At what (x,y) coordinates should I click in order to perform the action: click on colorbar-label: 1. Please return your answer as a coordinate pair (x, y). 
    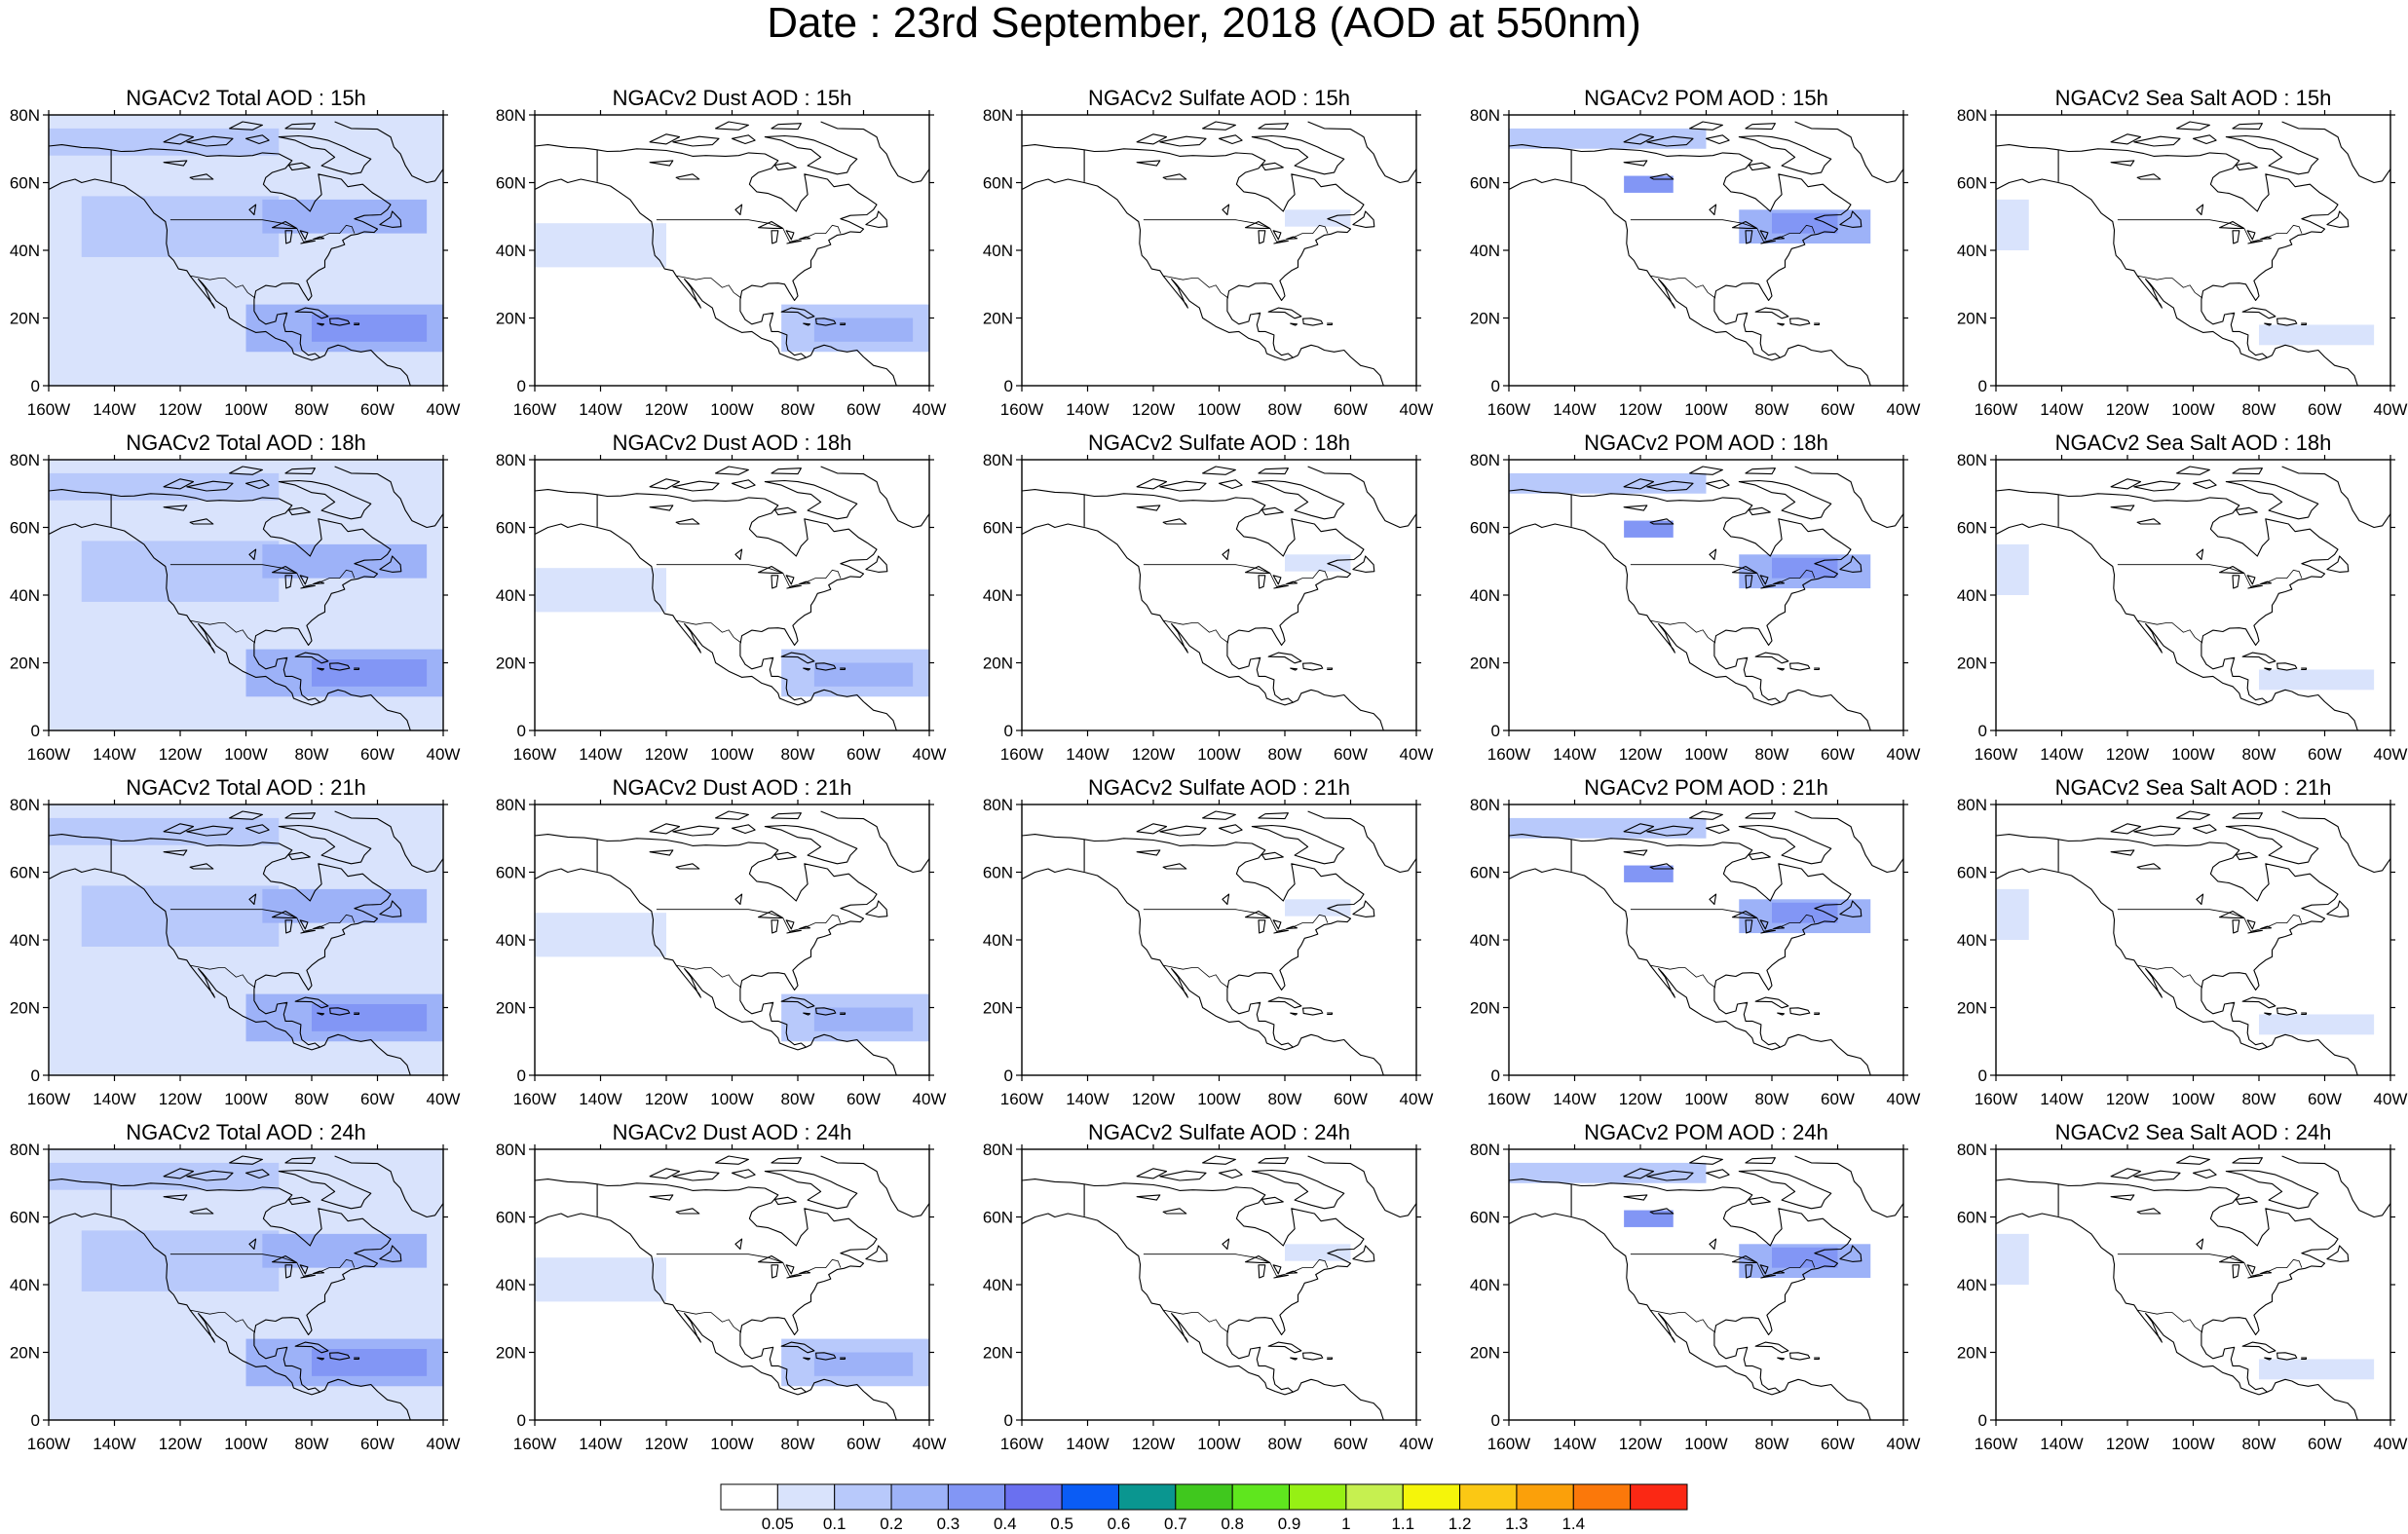
    Looking at the image, I should click on (1345, 1522).